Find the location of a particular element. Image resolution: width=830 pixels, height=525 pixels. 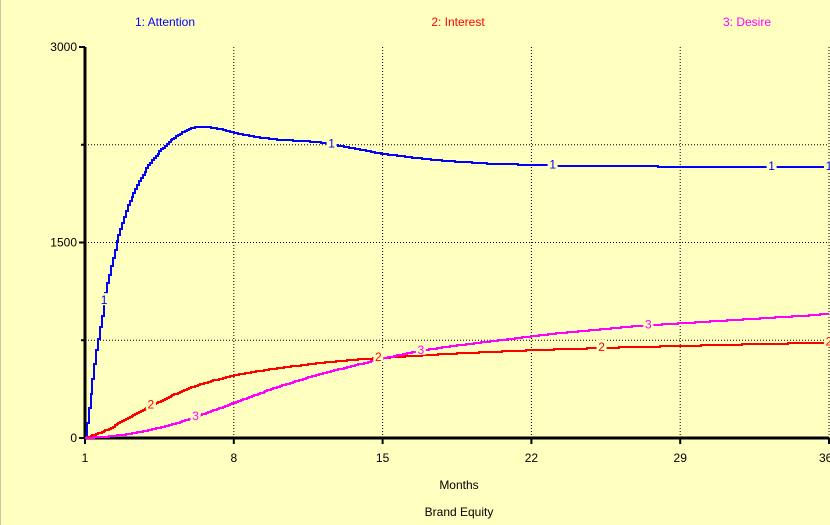

legend: 1: Attention 2: Interest 3: Desire is located at coordinates (453, 22).